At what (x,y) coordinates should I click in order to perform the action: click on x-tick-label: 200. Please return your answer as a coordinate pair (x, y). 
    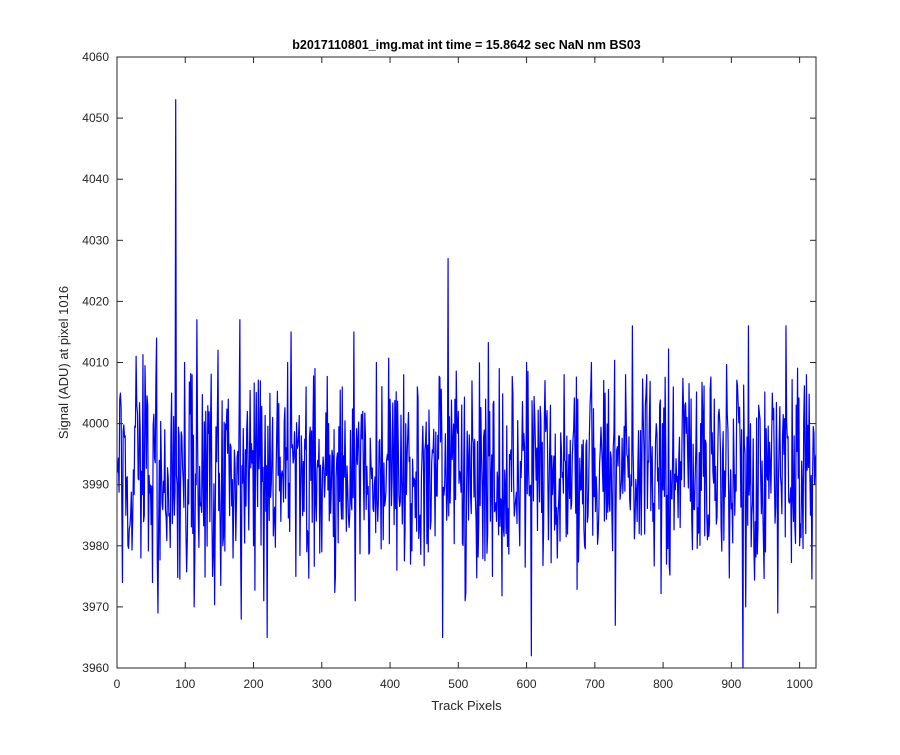
    Looking at the image, I should click on (254, 684).